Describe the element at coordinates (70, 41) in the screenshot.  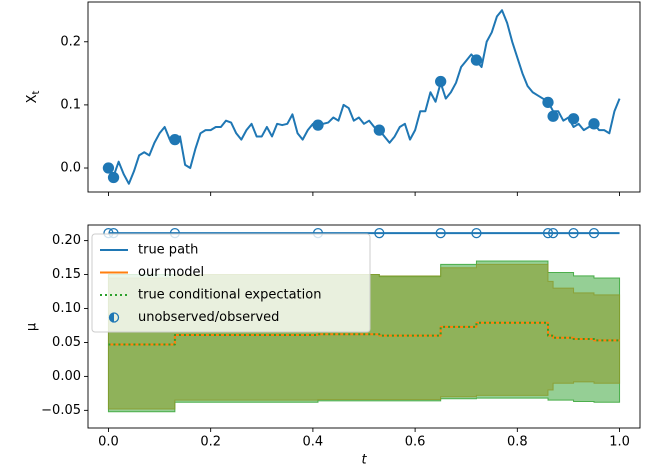
I see `y-tick-label: 0.2` at that location.